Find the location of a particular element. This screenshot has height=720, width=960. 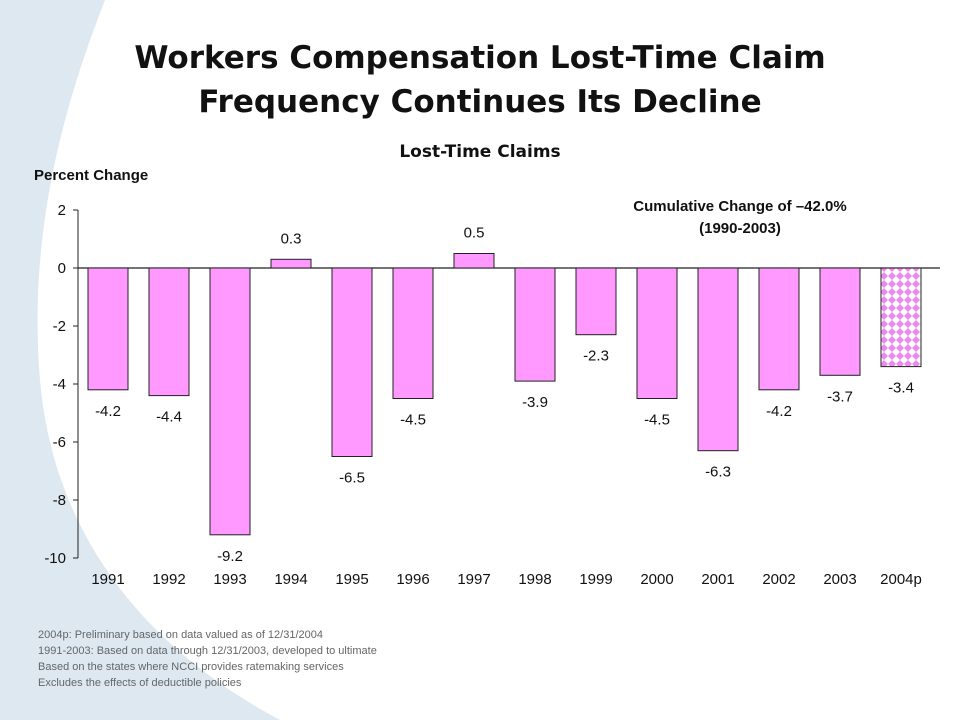

x-tick-label: 2001 is located at coordinates (717, 579).